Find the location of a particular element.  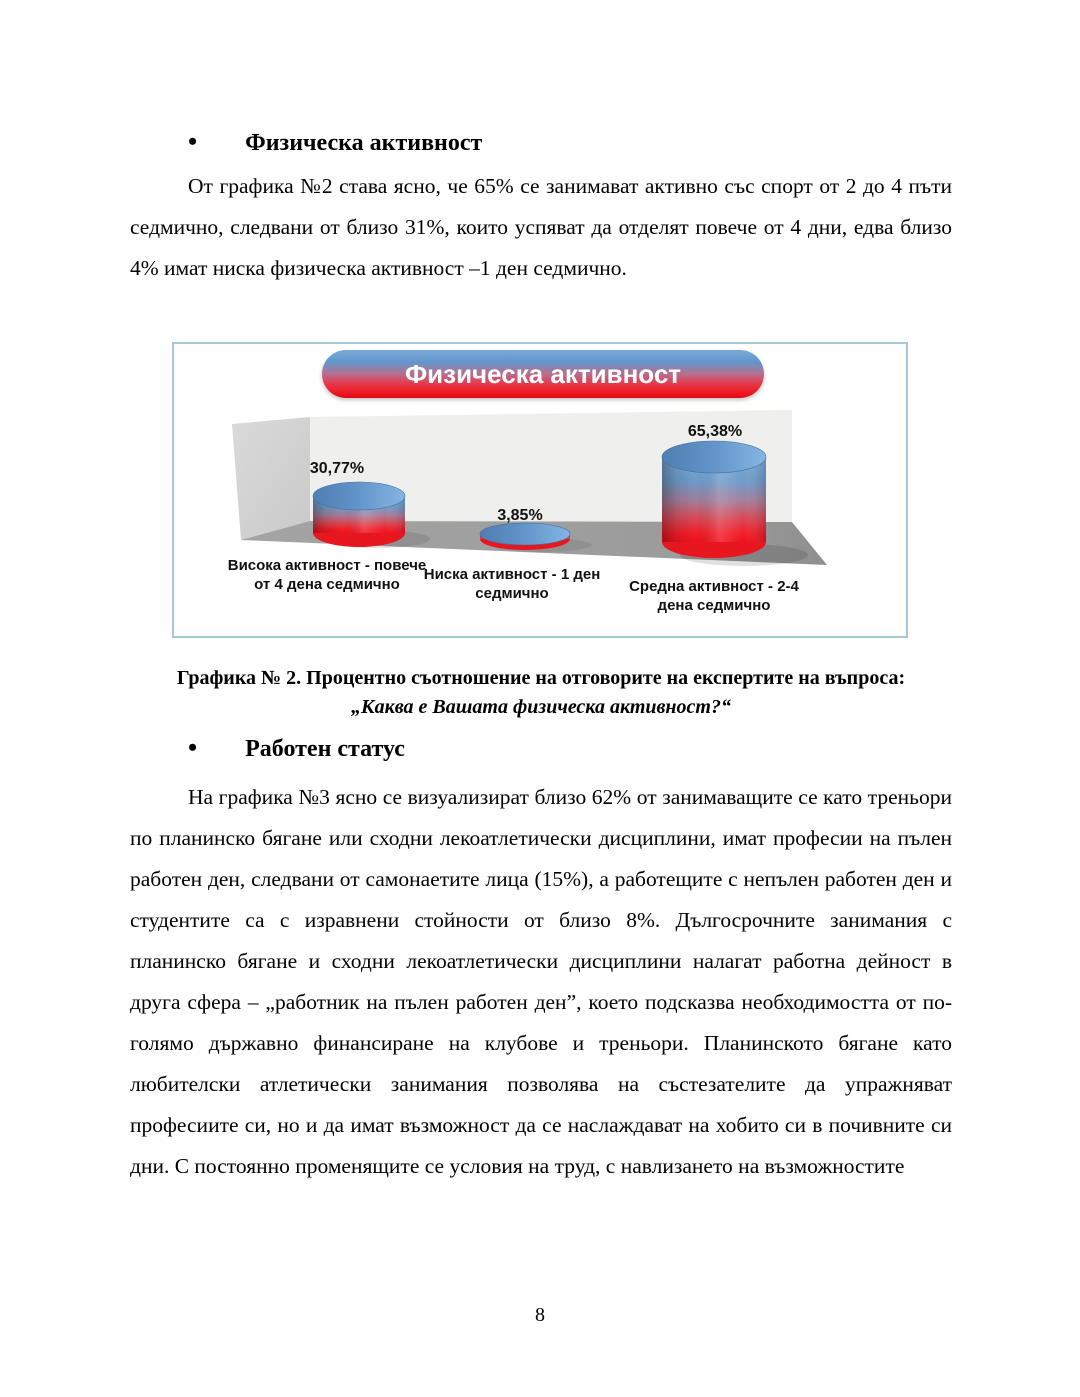

value-label-low: 3,85% is located at coordinates (520, 515).